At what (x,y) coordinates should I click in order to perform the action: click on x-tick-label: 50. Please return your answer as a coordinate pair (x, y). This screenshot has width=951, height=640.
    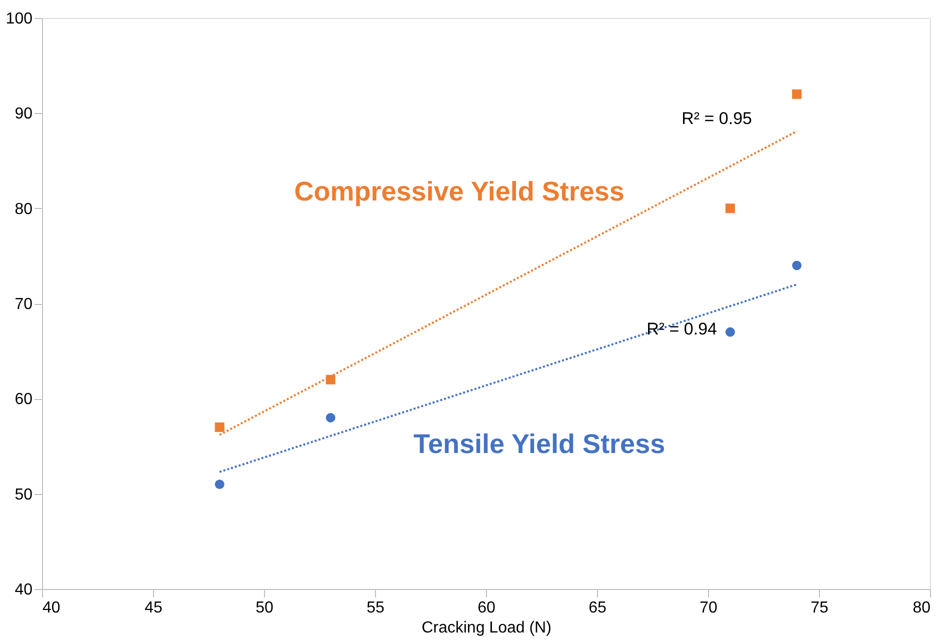
    Looking at the image, I should click on (265, 608).